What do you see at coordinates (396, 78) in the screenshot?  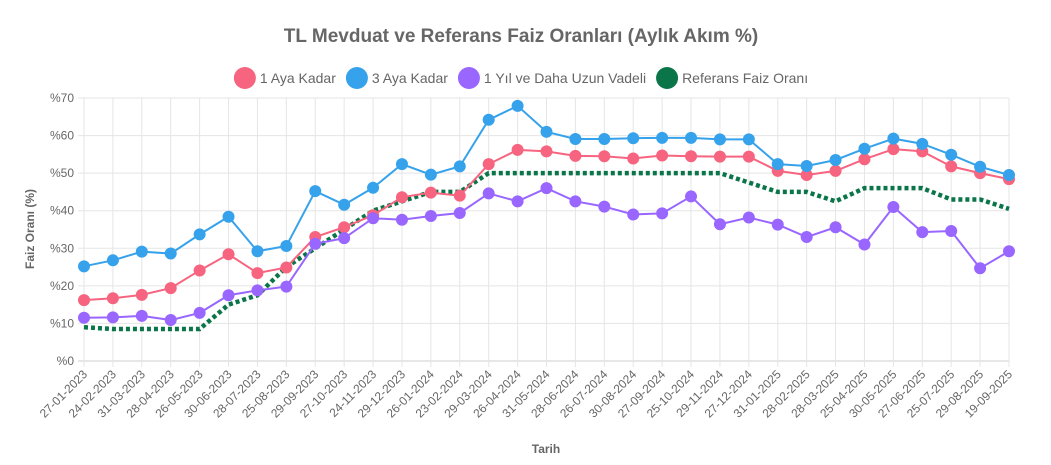 I see `legend-item: 3 Aya Kadar` at bounding box center [396, 78].